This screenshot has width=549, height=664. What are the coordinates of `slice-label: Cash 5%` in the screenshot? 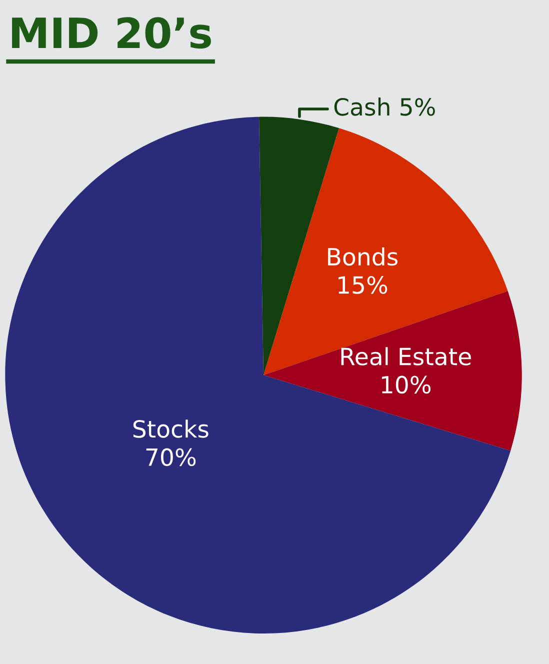 It's located at (384, 107).